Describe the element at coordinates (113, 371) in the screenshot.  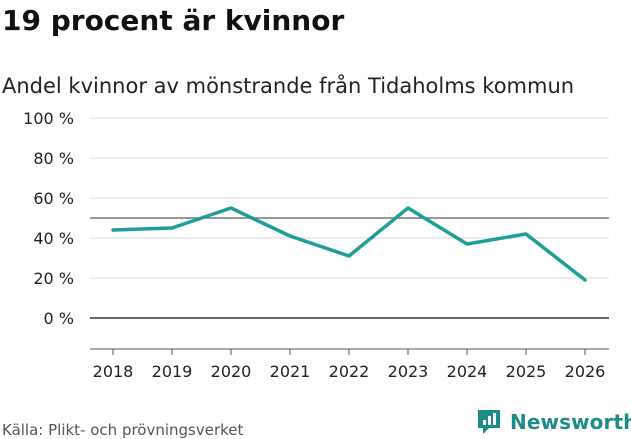
I see `x-tick-label: 2018` at that location.